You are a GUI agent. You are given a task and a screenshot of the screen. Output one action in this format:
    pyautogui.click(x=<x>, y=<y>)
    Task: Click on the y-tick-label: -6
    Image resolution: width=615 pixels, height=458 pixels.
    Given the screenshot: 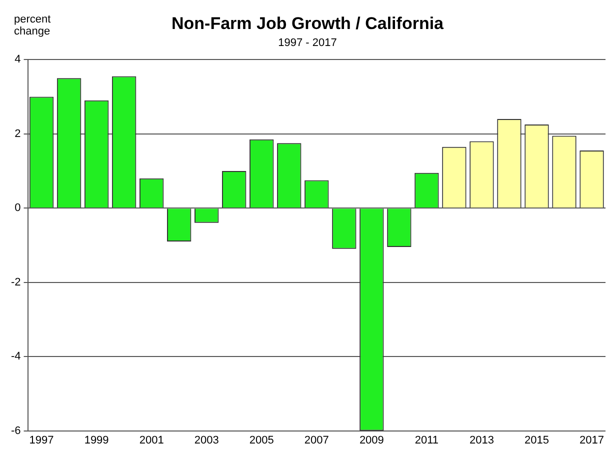 What is the action you would take?
    pyautogui.click(x=16, y=430)
    